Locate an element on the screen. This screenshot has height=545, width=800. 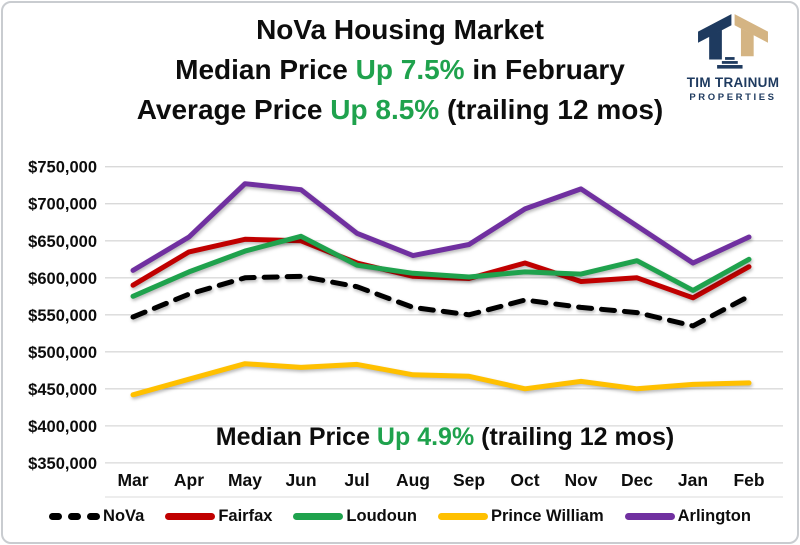
x-tick-label: Aug is located at coordinates (413, 480).